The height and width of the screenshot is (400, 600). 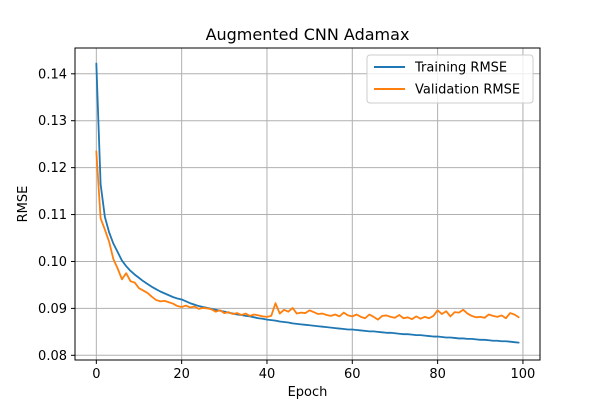 What do you see at coordinates (181, 374) in the screenshot?
I see `x-tick-label: 20` at bounding box center [181, 374].